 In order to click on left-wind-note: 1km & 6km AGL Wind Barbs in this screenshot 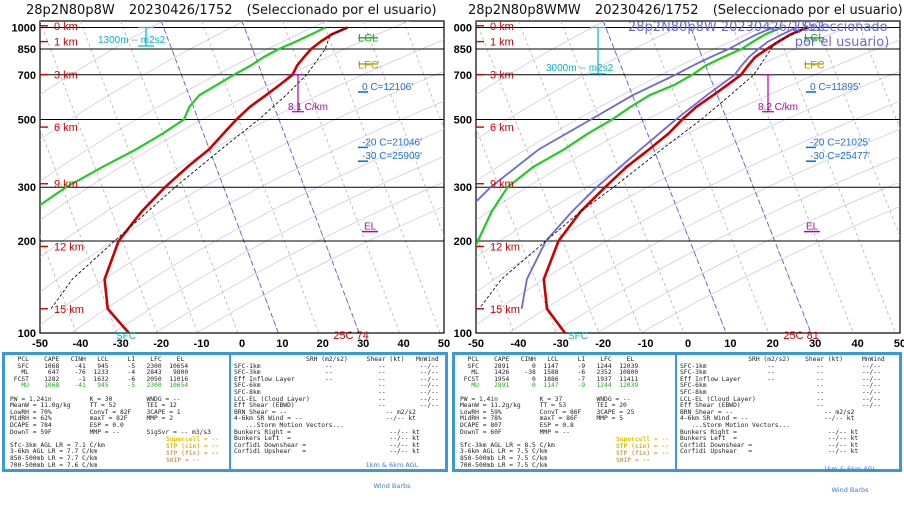, I will do `click(392, 476)`.